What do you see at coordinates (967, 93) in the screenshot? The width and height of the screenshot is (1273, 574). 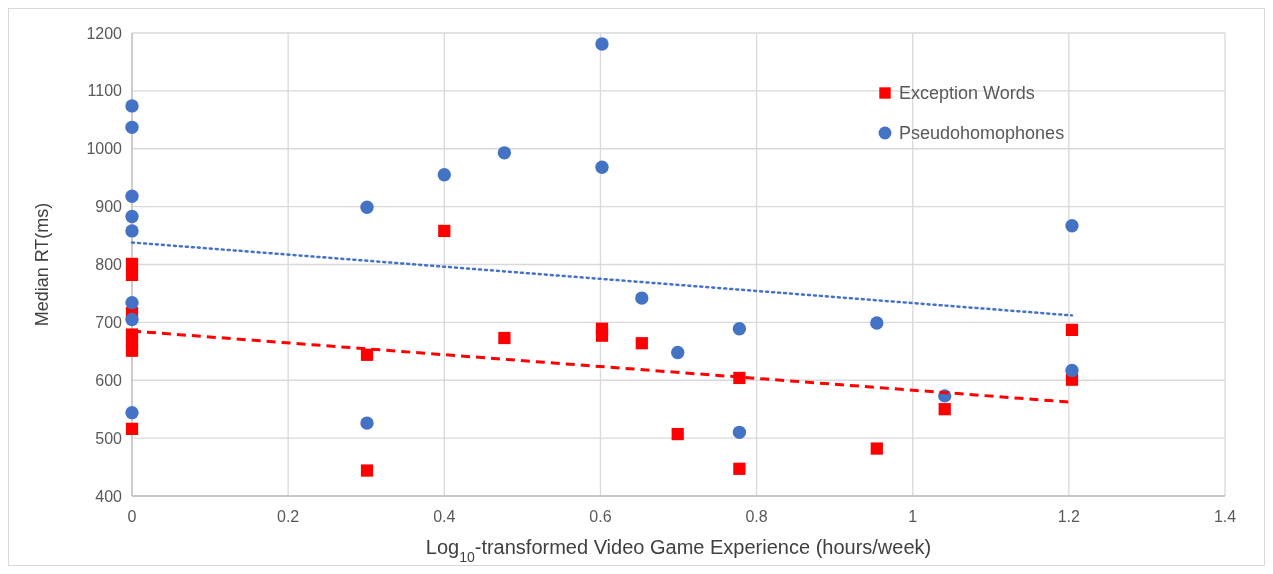 I see `legend-label: Exception Words` at bounding box center [967, 93].